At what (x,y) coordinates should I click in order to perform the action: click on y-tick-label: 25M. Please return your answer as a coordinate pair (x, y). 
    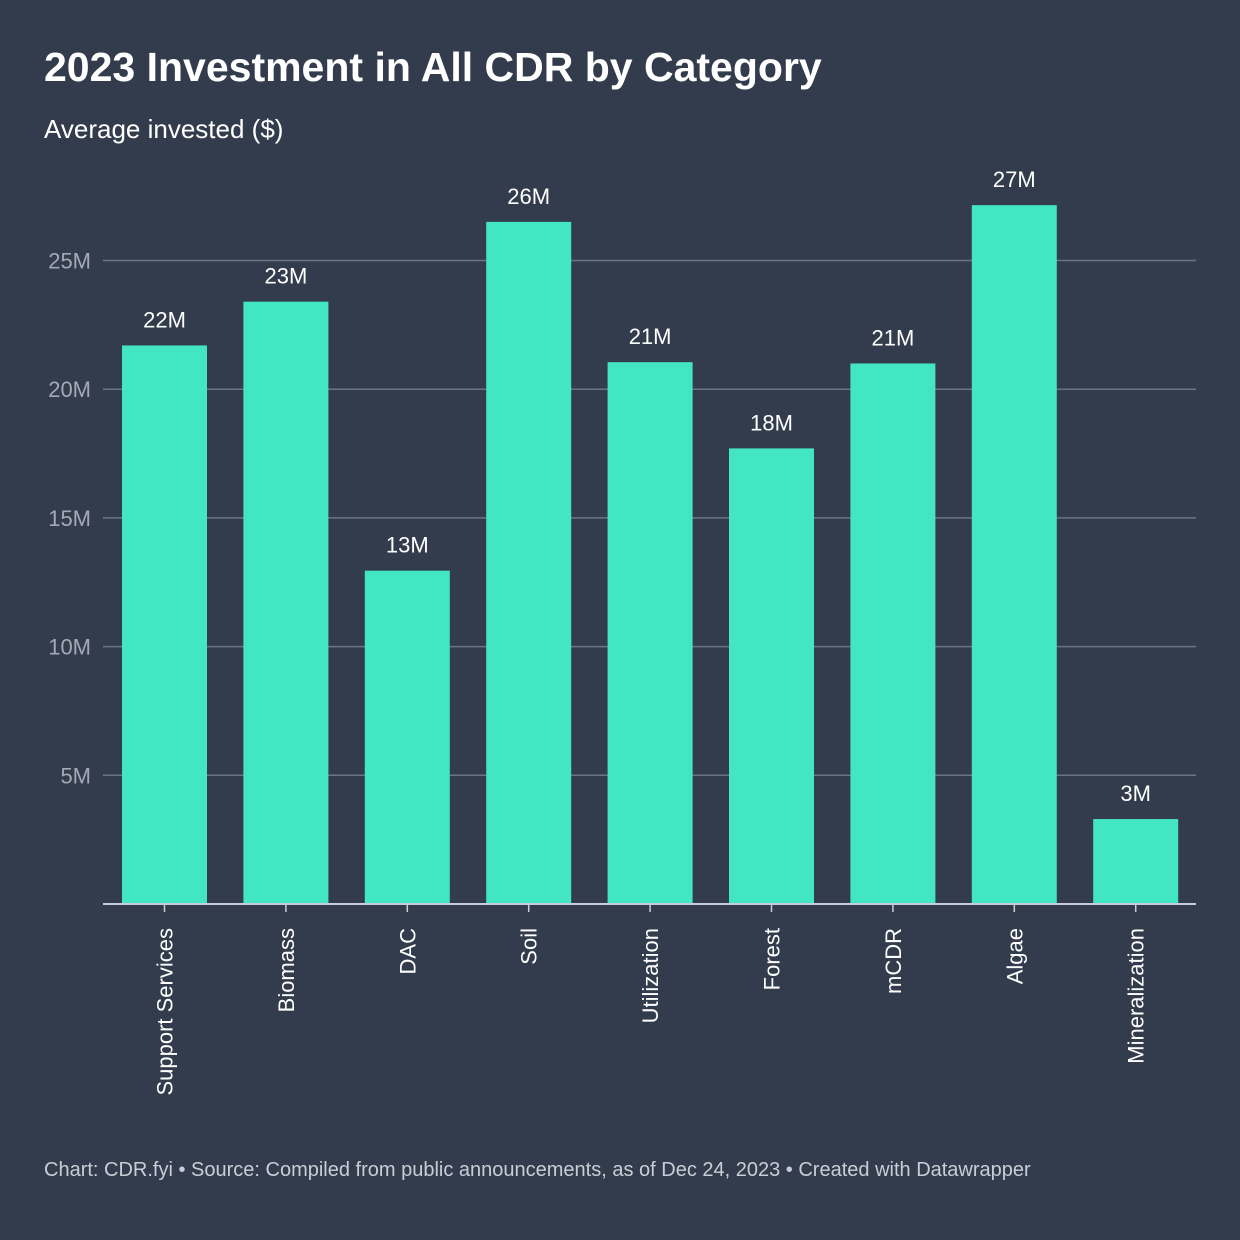
    Looking at the image, I should click on (69, 261).